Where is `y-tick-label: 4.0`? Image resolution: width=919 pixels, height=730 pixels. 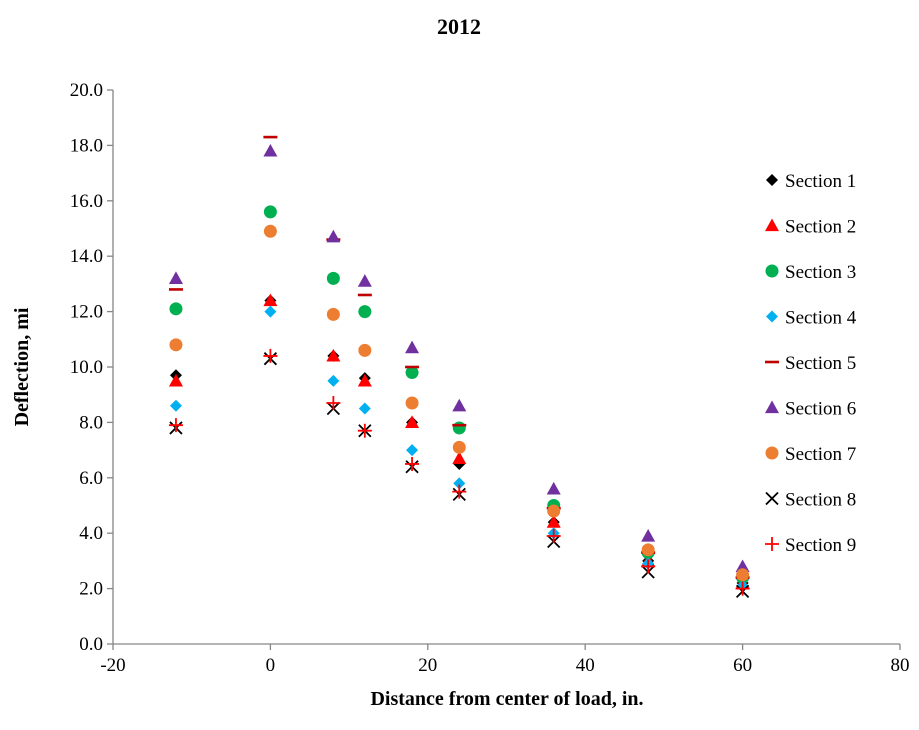 y-tick-label: 4.0 is located at coordinates (91, 533).